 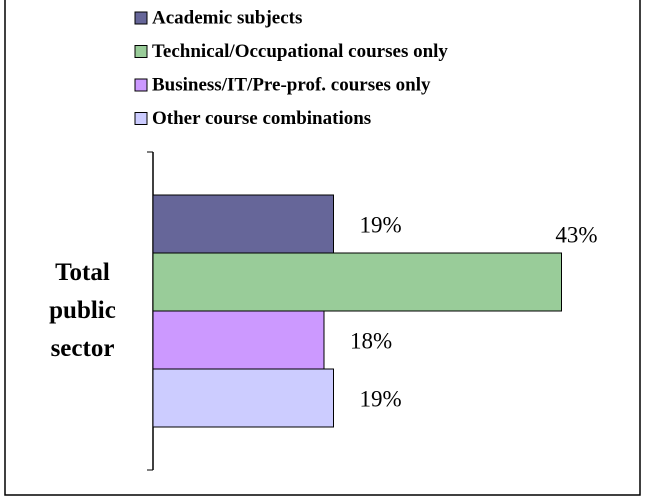 What do you see at coordinates (291, 84) in the screenshot?
I see `legend-label: Business/IT/Pre-prof. courses only` at bounding box center [291, 84].